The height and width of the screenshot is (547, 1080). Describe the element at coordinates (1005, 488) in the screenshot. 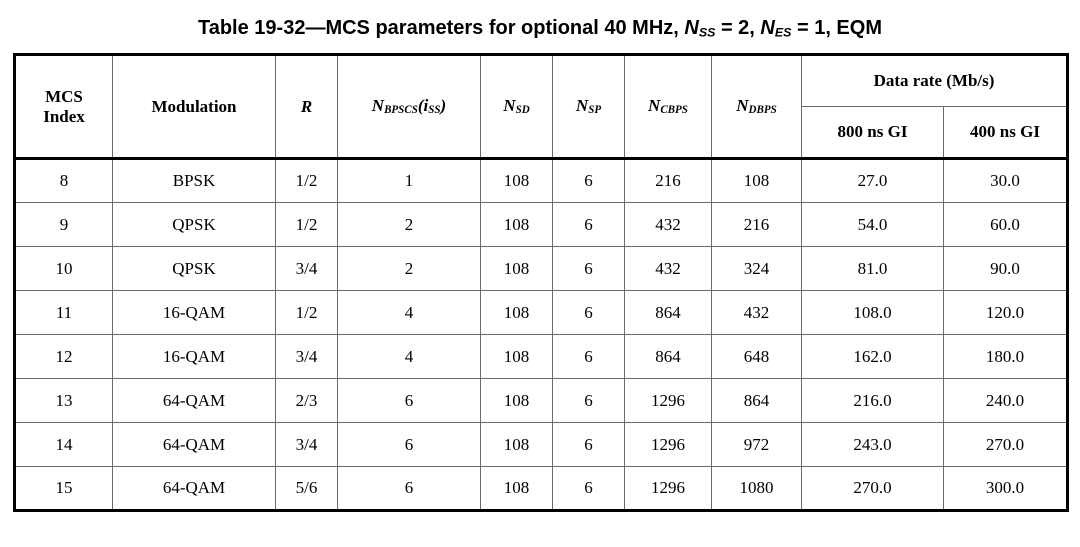

I see `cell-rate-400: 300.0` at that location.